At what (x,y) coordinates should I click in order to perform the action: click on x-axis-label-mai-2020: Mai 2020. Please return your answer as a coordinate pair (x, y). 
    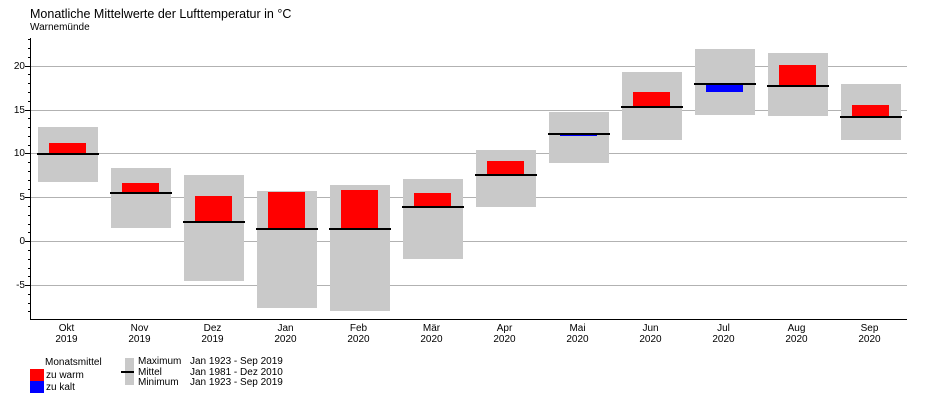
    Looking at the image, I should click on (577, 334).